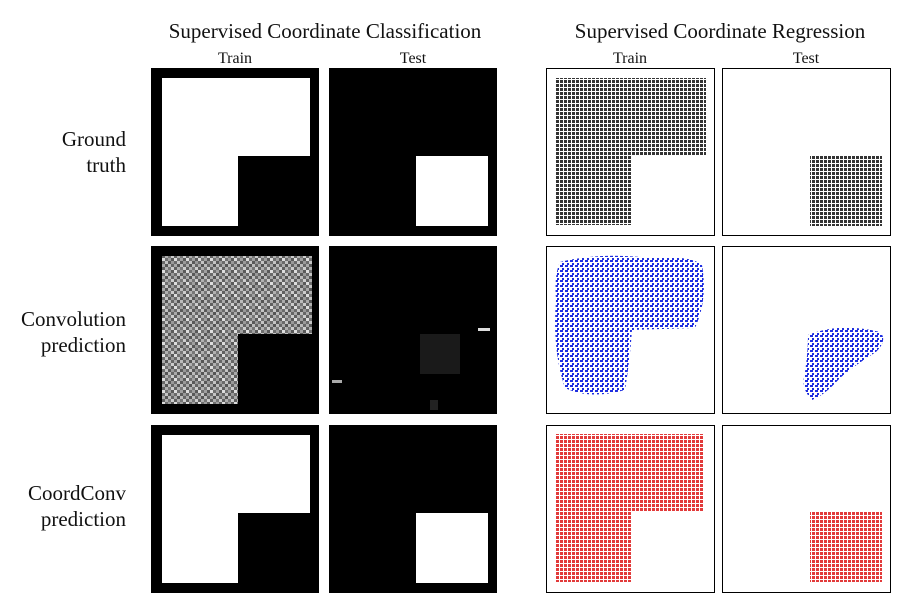 The width and height of the screenshot is (908, 609). What do you see at coordinates (720, 31) in the screenshot?
I see `header: Supervised Coordinate Regression` at bounding box center [720, 31].